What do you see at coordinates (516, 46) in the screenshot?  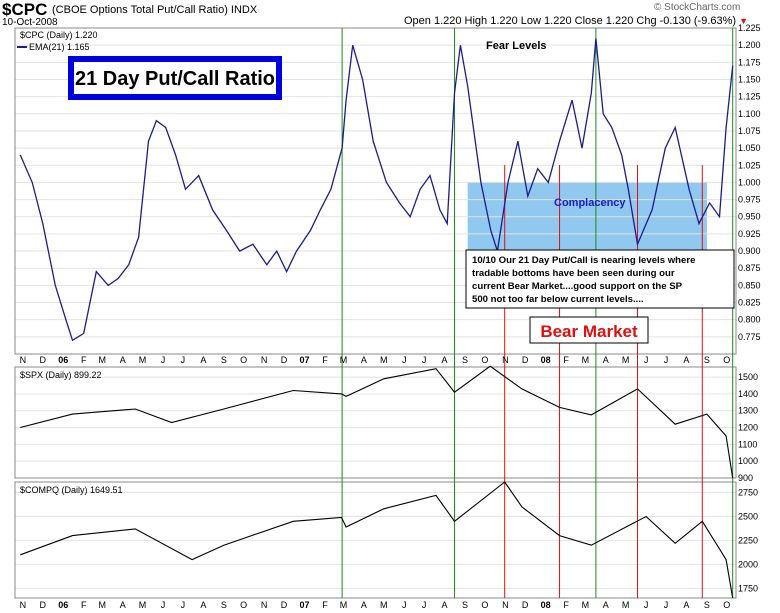 I see `fear-levels-label: Fear Levels` at bounding box center [516, 46].